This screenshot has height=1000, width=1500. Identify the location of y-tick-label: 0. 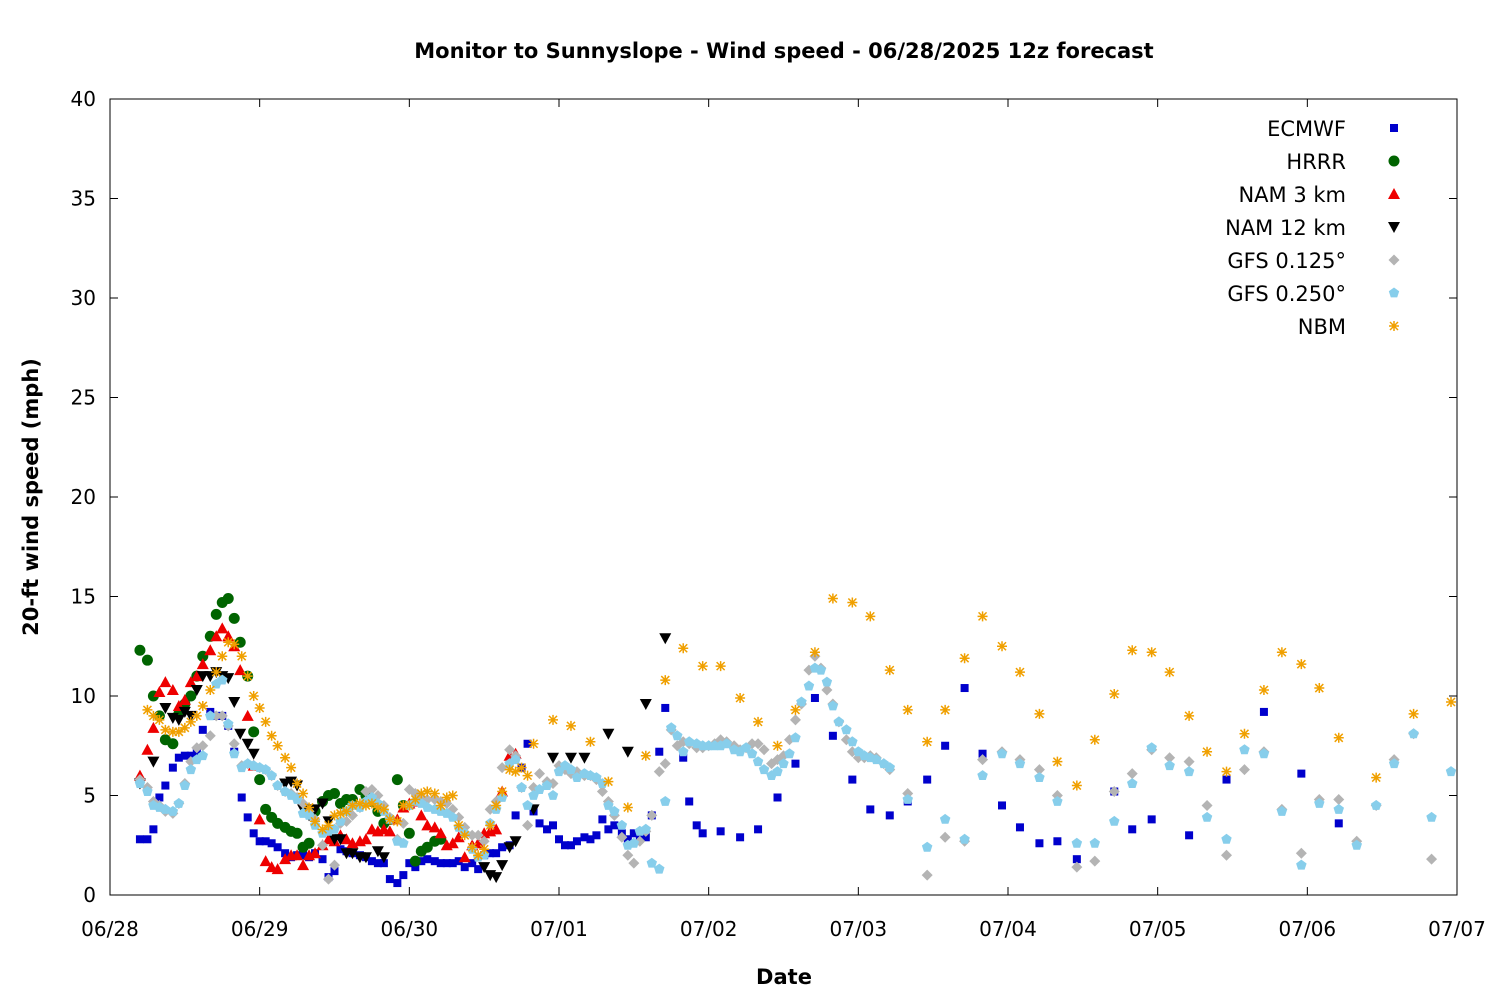
(89, 895).